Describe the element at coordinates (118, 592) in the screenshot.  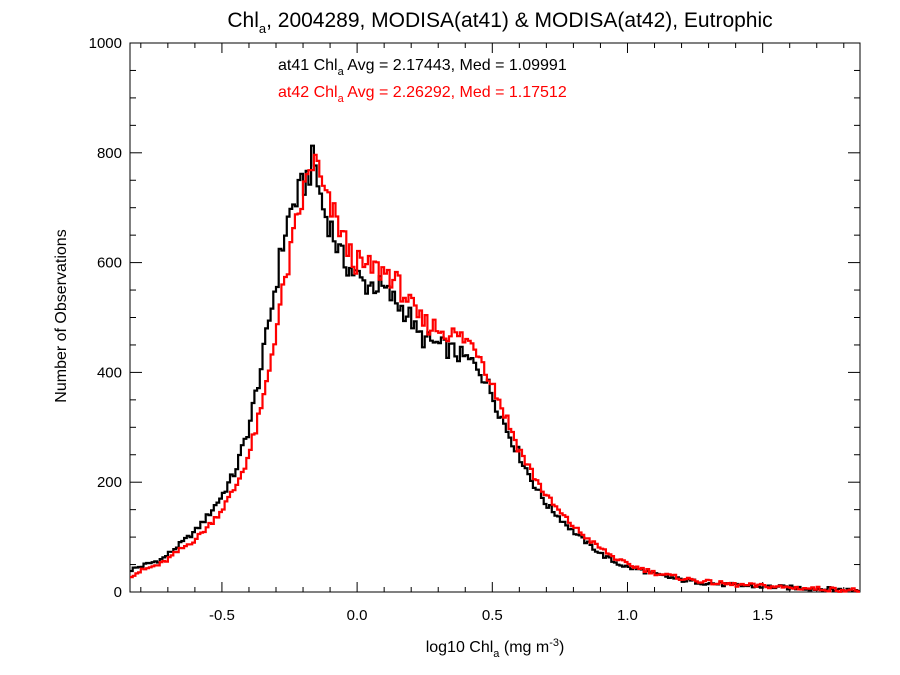
I see `y-tick-label: 0` at that location.